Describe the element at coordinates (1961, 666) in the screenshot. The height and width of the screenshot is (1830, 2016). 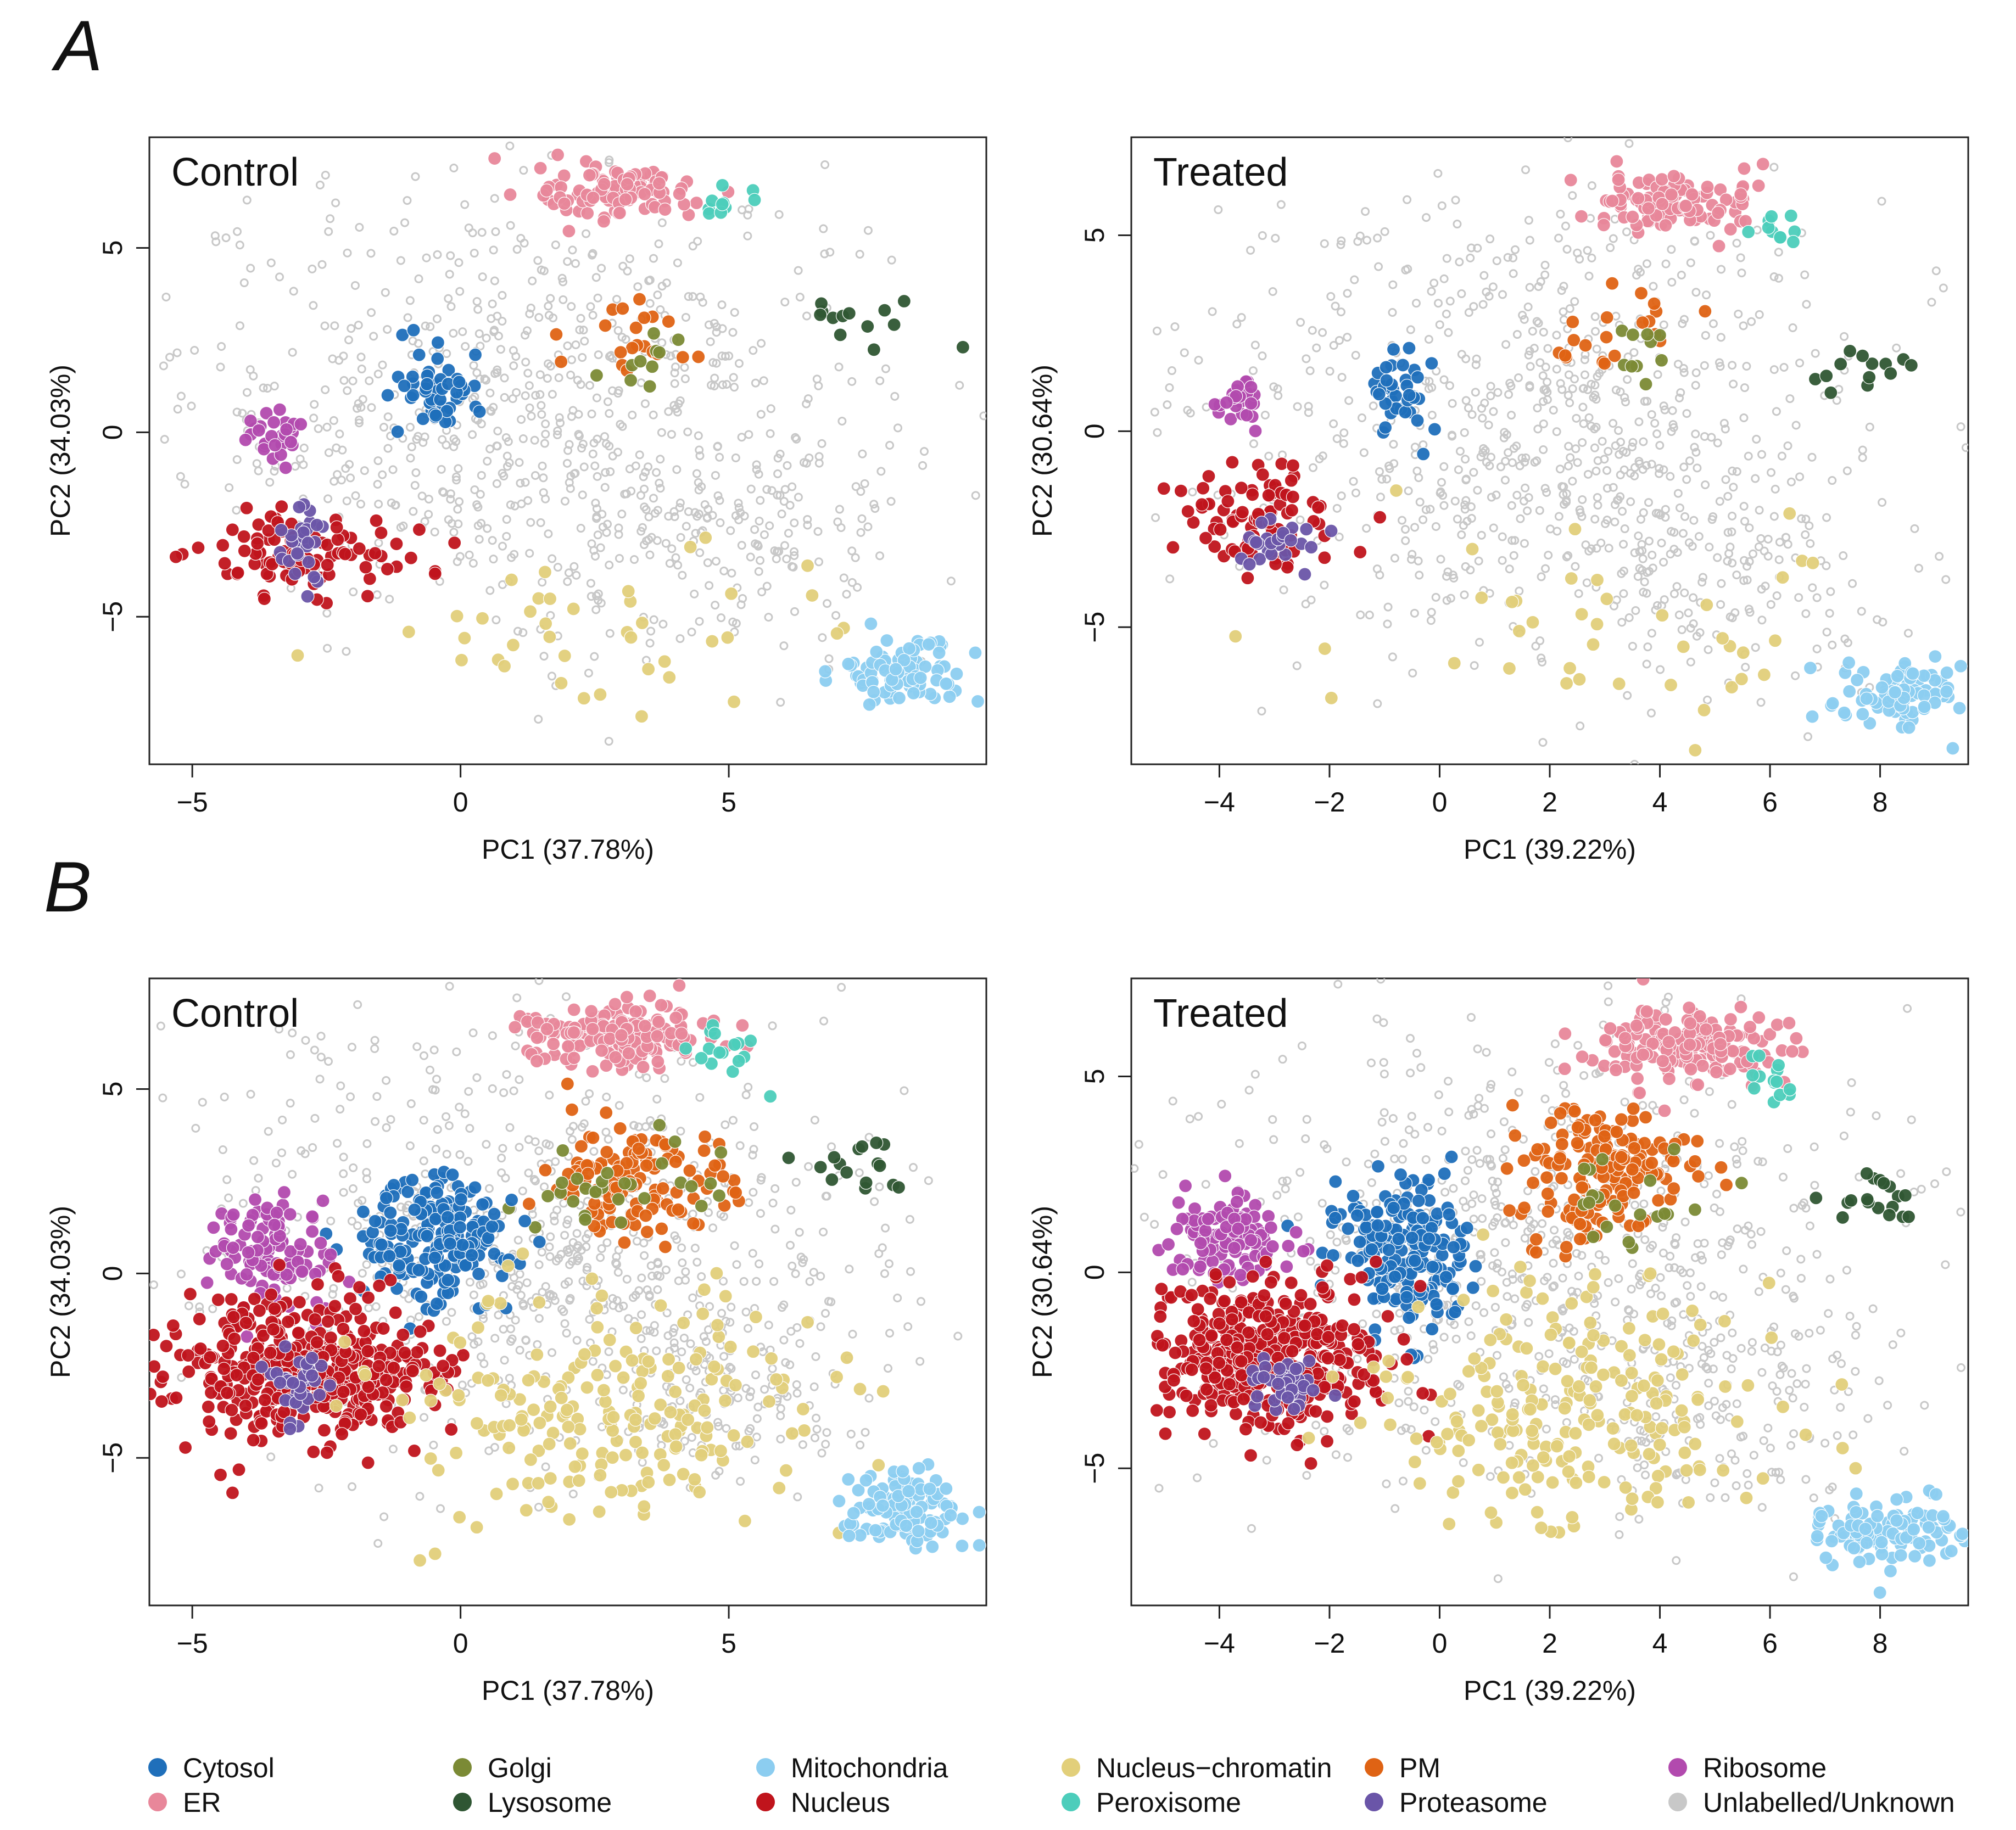
I see `point-mitochondria` at that location.